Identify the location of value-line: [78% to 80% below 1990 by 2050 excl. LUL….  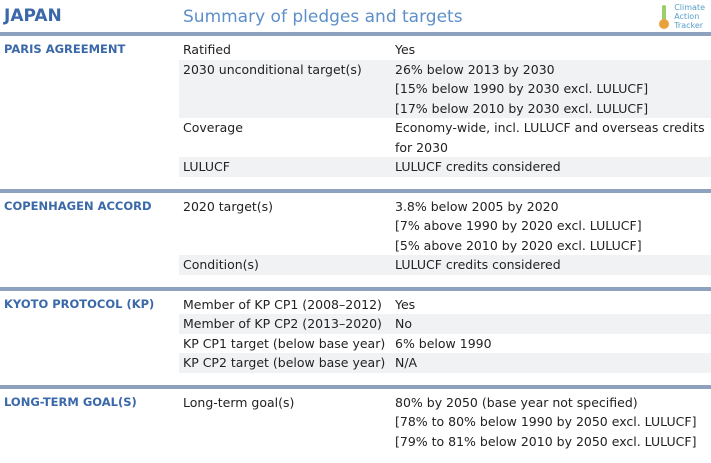
(546, 421).